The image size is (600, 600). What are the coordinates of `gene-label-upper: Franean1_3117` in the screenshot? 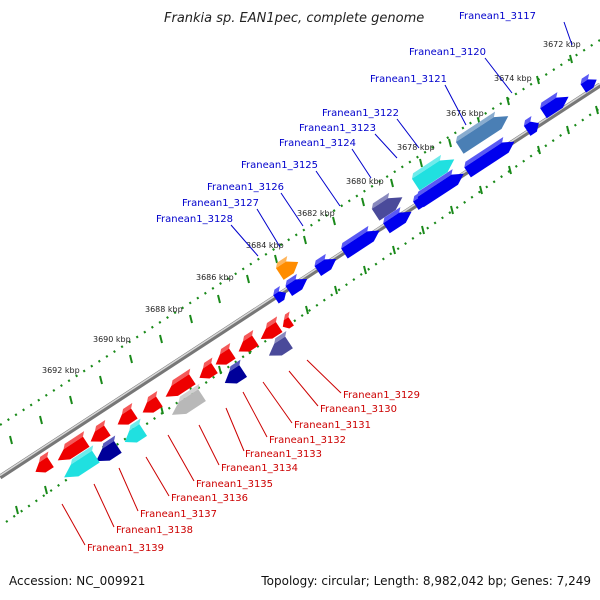 It's located at (497, 16).